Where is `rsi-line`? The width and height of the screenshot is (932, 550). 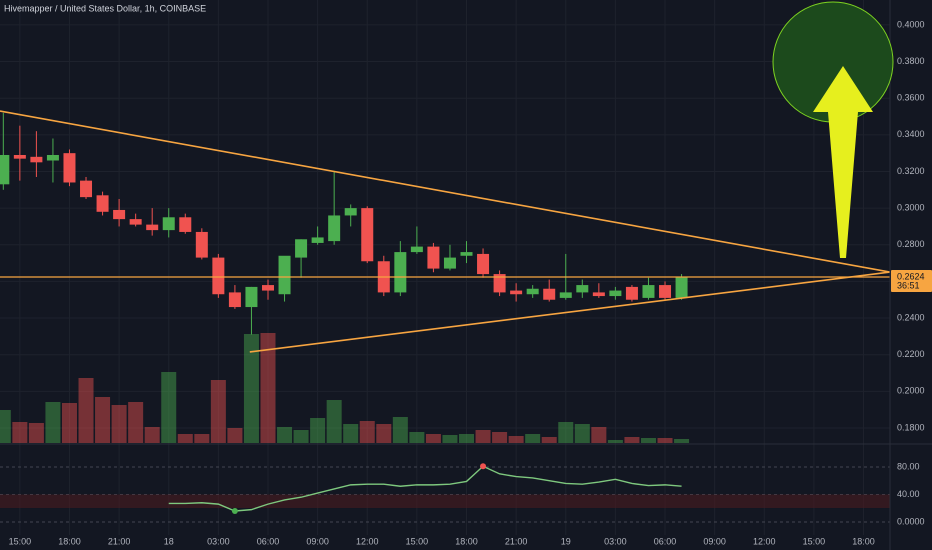 rsi-line is located at coordinates (425, 488).